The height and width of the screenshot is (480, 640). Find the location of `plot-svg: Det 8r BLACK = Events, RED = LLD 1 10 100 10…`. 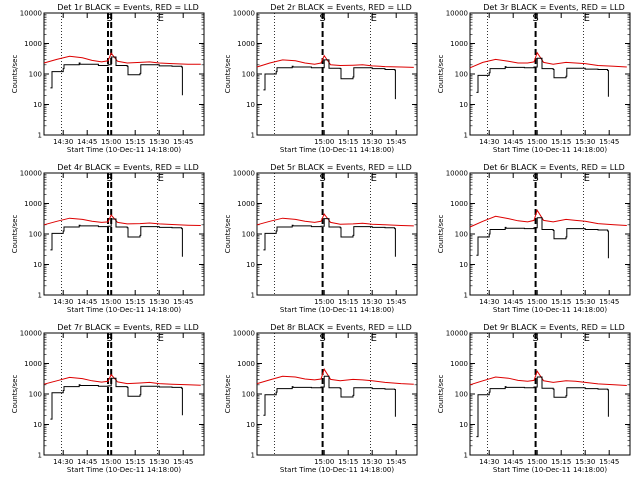

plot-svg: Det 8r BLACK = Events, RED = LLD 1 10 100 10… is located at coordinates (321, 398).